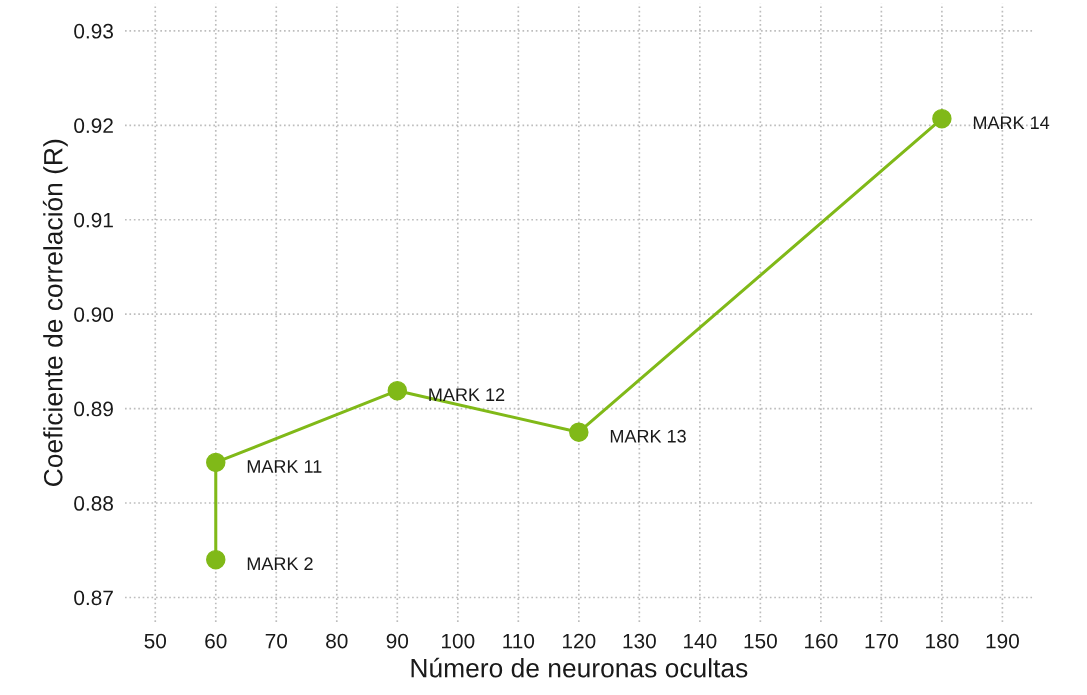 This screenshot has width=1087, height=695. I want to click on x-tick-label: 50, so click(155, 641).